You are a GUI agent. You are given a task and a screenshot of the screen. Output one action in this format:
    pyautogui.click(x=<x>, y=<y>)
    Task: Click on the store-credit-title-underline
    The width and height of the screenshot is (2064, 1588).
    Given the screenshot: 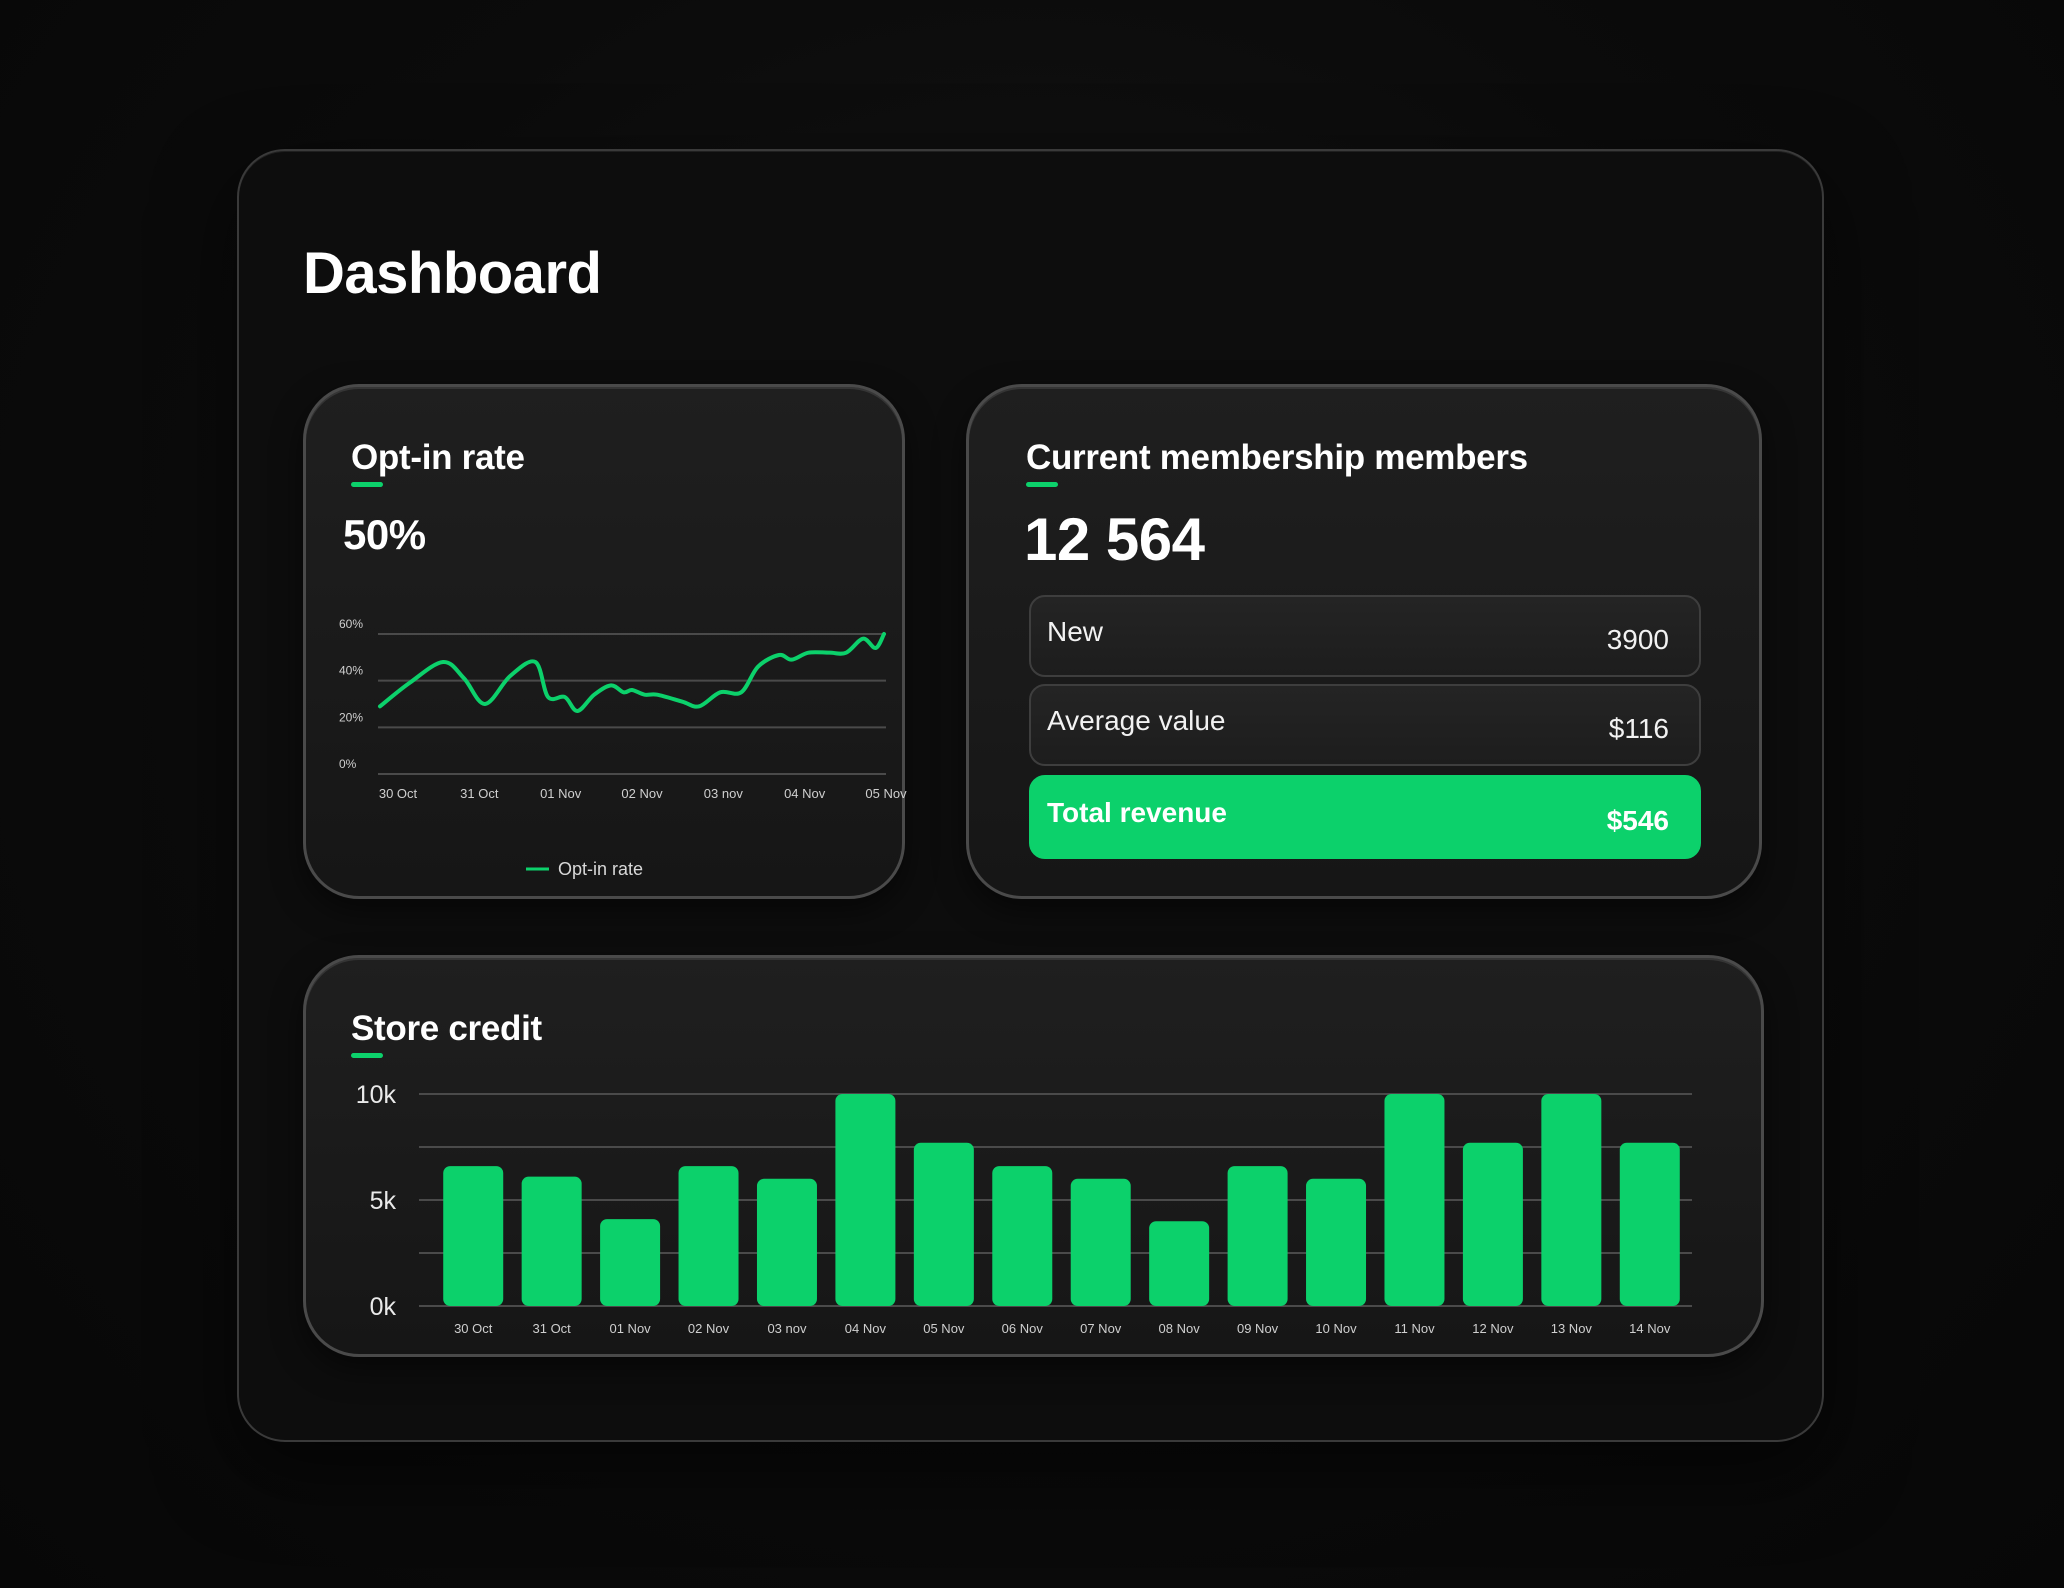 What is the action you would take?
    pyautogui.click(x=367, y=1055)
    